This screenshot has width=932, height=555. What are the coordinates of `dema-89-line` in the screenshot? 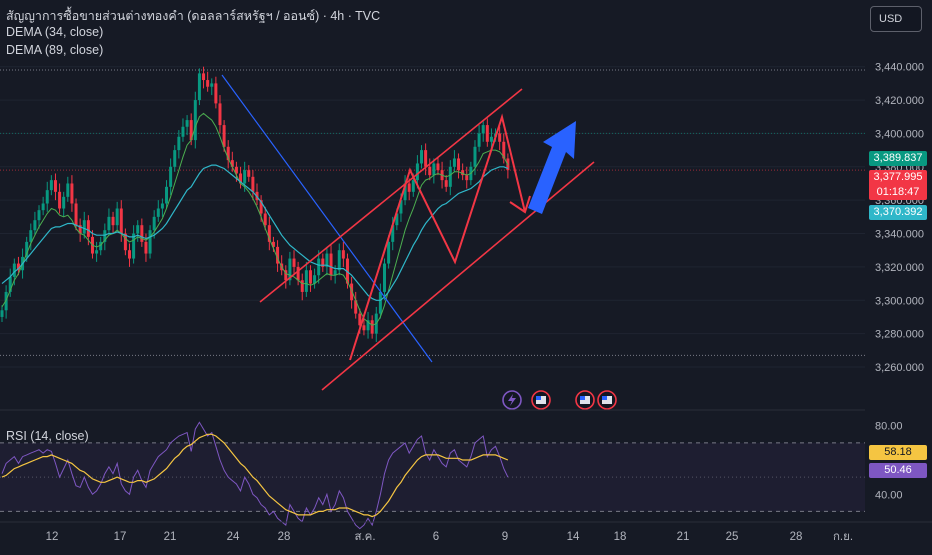 It's located at (255, 232).